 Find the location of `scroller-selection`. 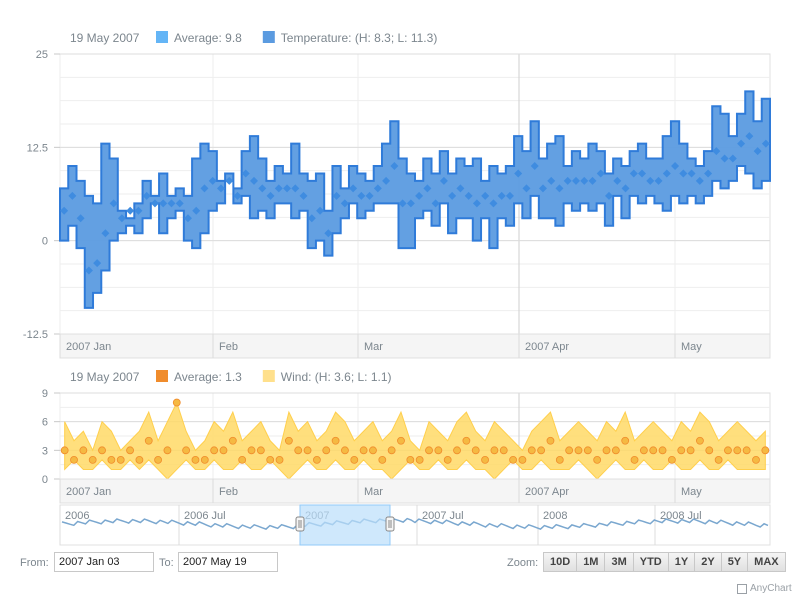

scroller-selection is located at coordinates (345, 525).